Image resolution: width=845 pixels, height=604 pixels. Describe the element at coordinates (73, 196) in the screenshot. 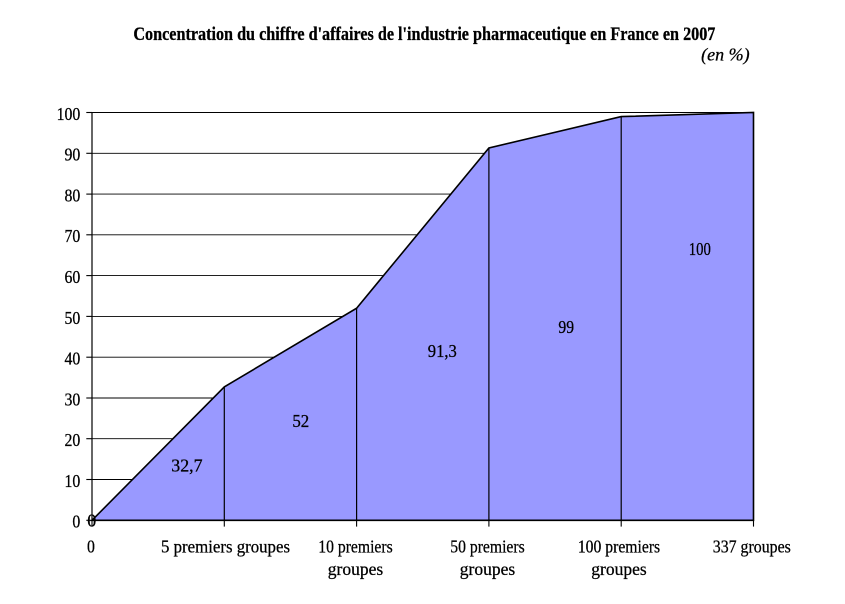

I see `svg-text: 80` at that location.